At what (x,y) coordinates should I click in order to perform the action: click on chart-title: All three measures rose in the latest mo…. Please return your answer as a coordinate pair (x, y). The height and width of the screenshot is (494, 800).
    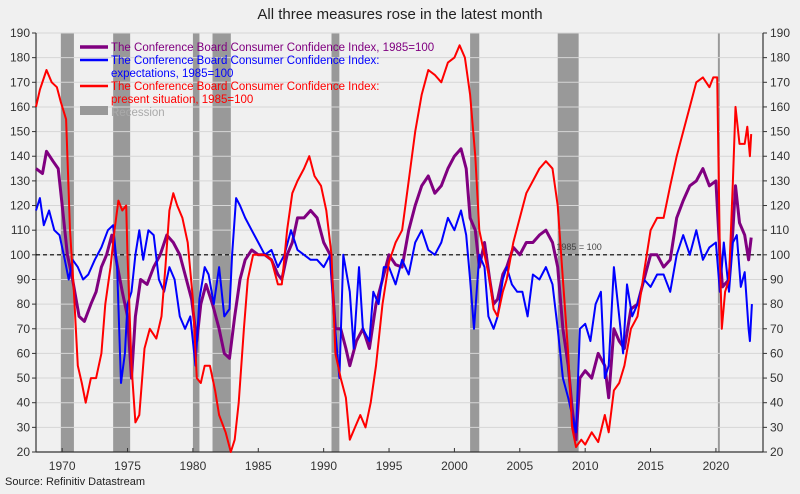
    Looking at the image, I should click on (400, 14).